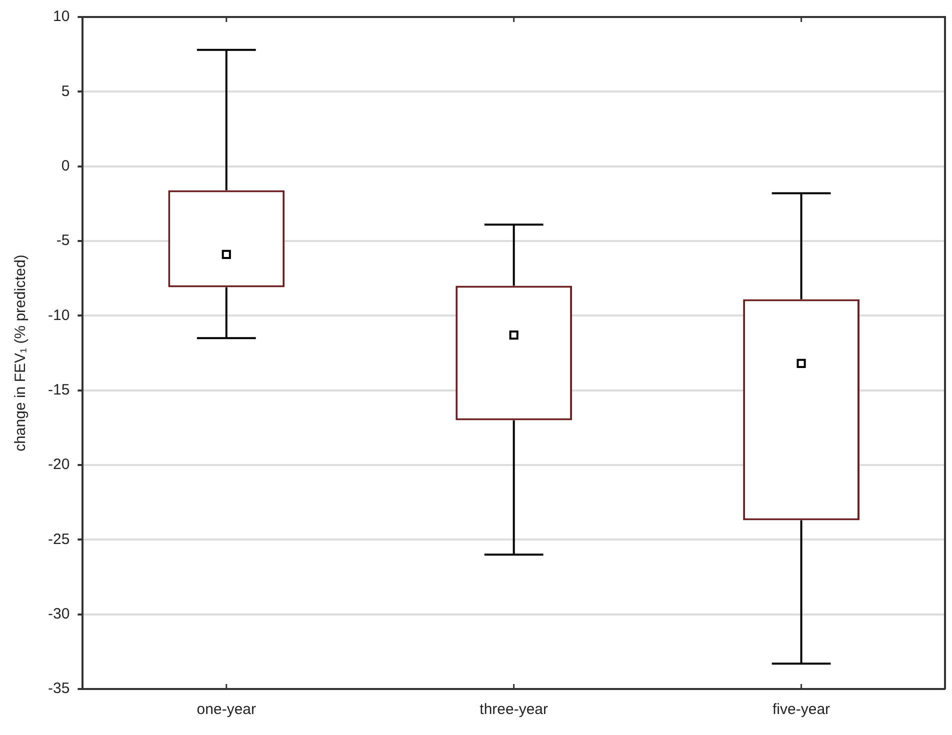  Describe the element at coordinates (65, 91) in the screenshot. I see `y-tick-label: 5` at that location.